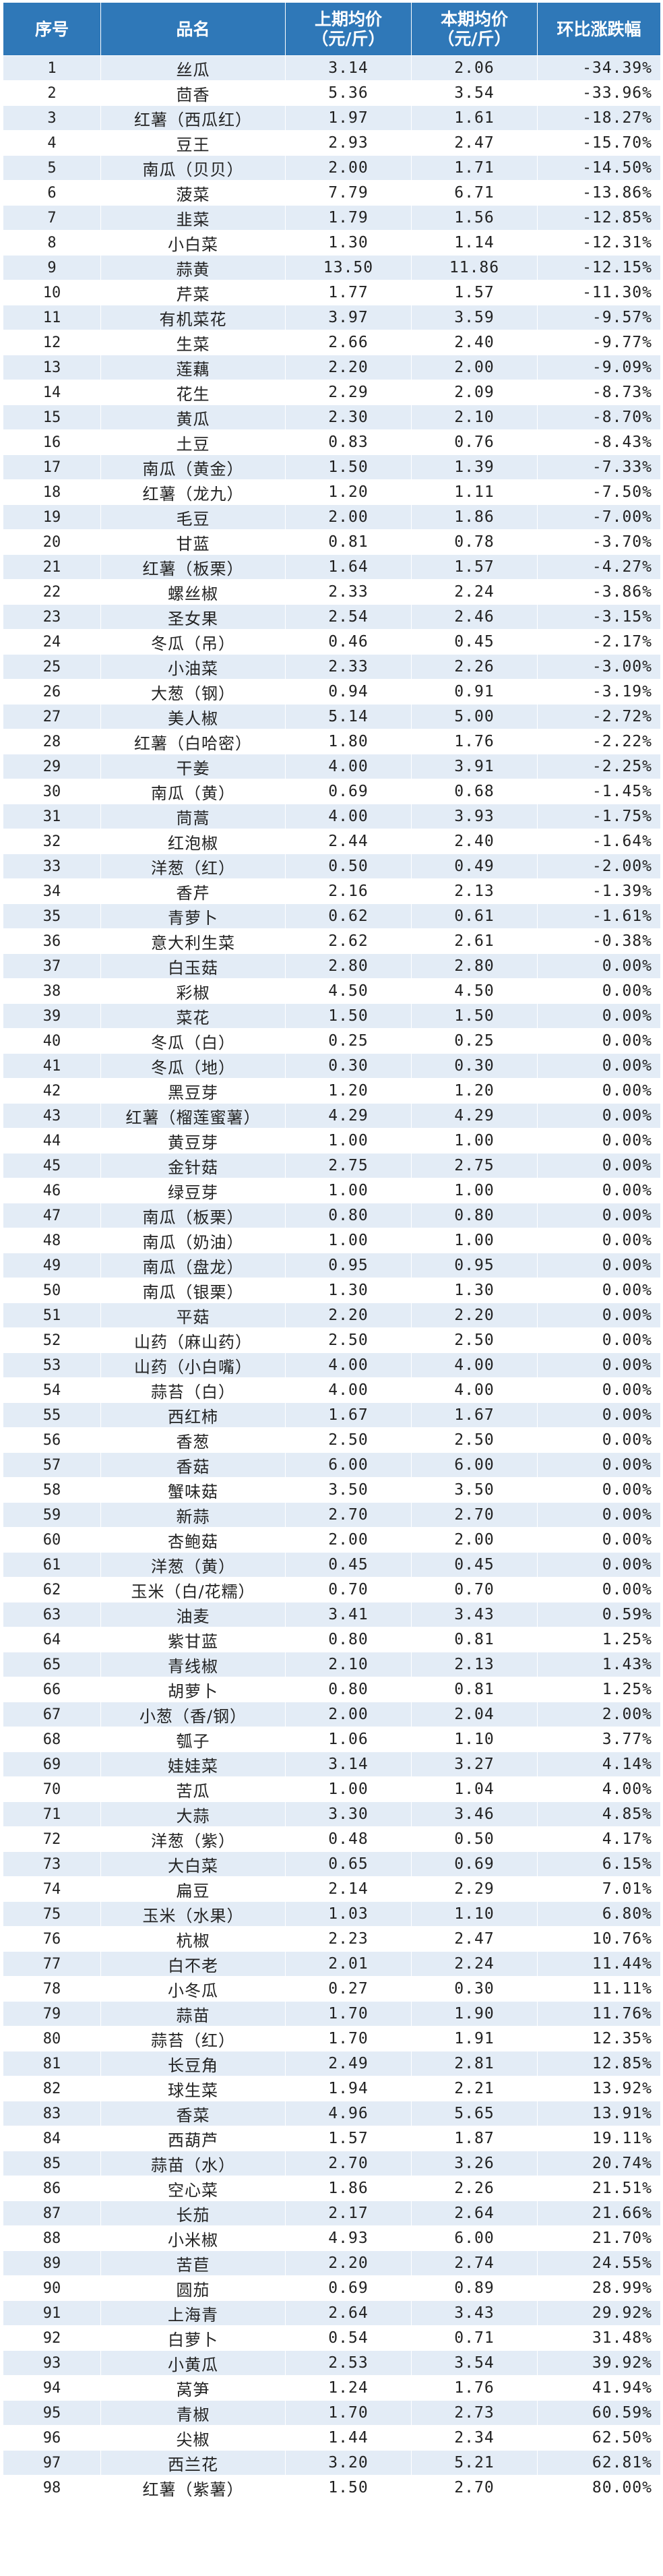 This screenshot has height=2576, width=663. What do you see at coordinates (332, 1390) in the screenshot?
I see `table-row: 54 蒜苔（白） 4.00 4.00 0.00%` at bounding box center [332, 1390].